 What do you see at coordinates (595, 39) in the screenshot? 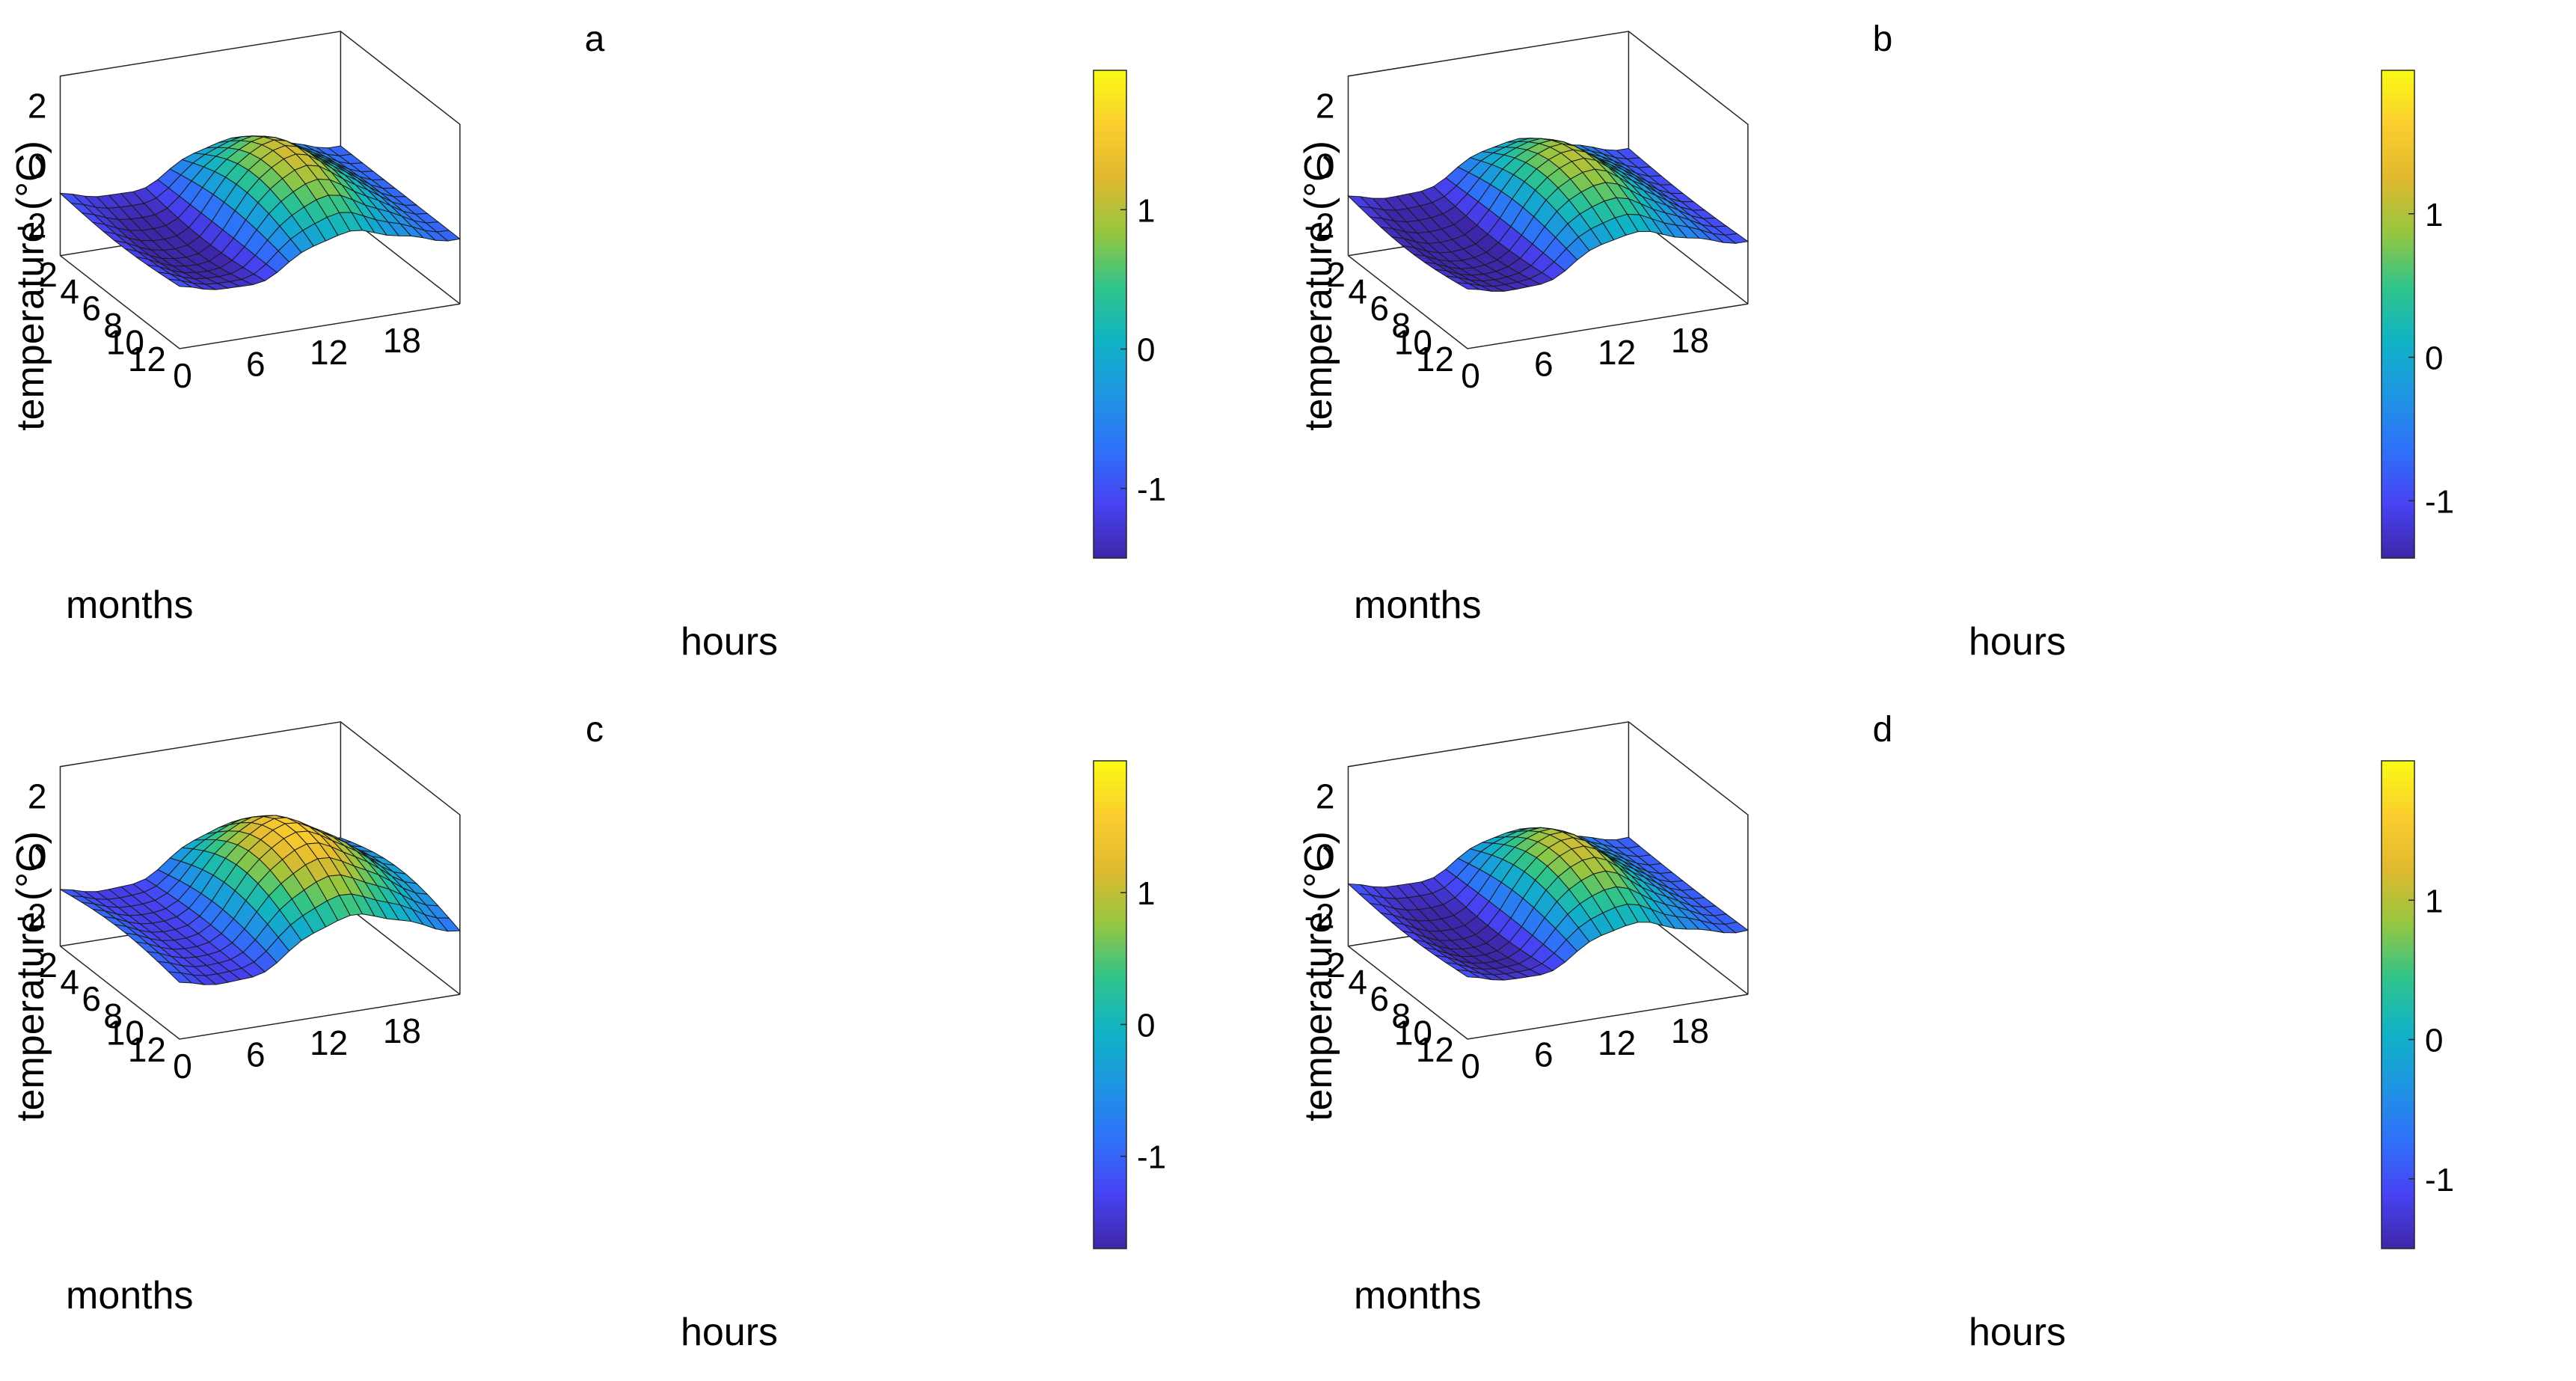
I see `panel-title: a` at bounding box center [595, 39].